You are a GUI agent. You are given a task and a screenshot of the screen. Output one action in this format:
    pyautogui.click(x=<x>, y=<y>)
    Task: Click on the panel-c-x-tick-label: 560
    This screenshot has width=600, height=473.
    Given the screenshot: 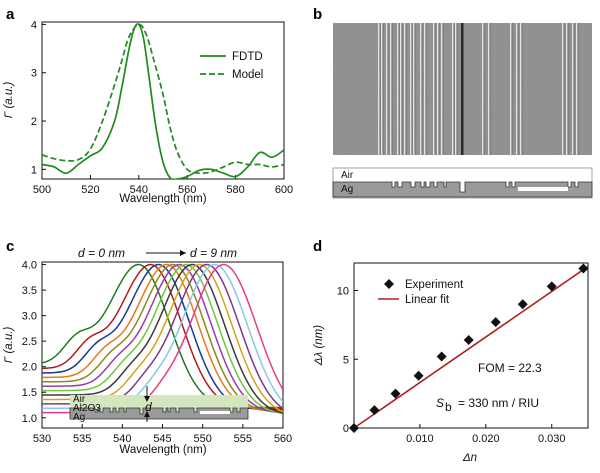 What is the action you would take?
    pyautogui.click(x=283, y=439)
    